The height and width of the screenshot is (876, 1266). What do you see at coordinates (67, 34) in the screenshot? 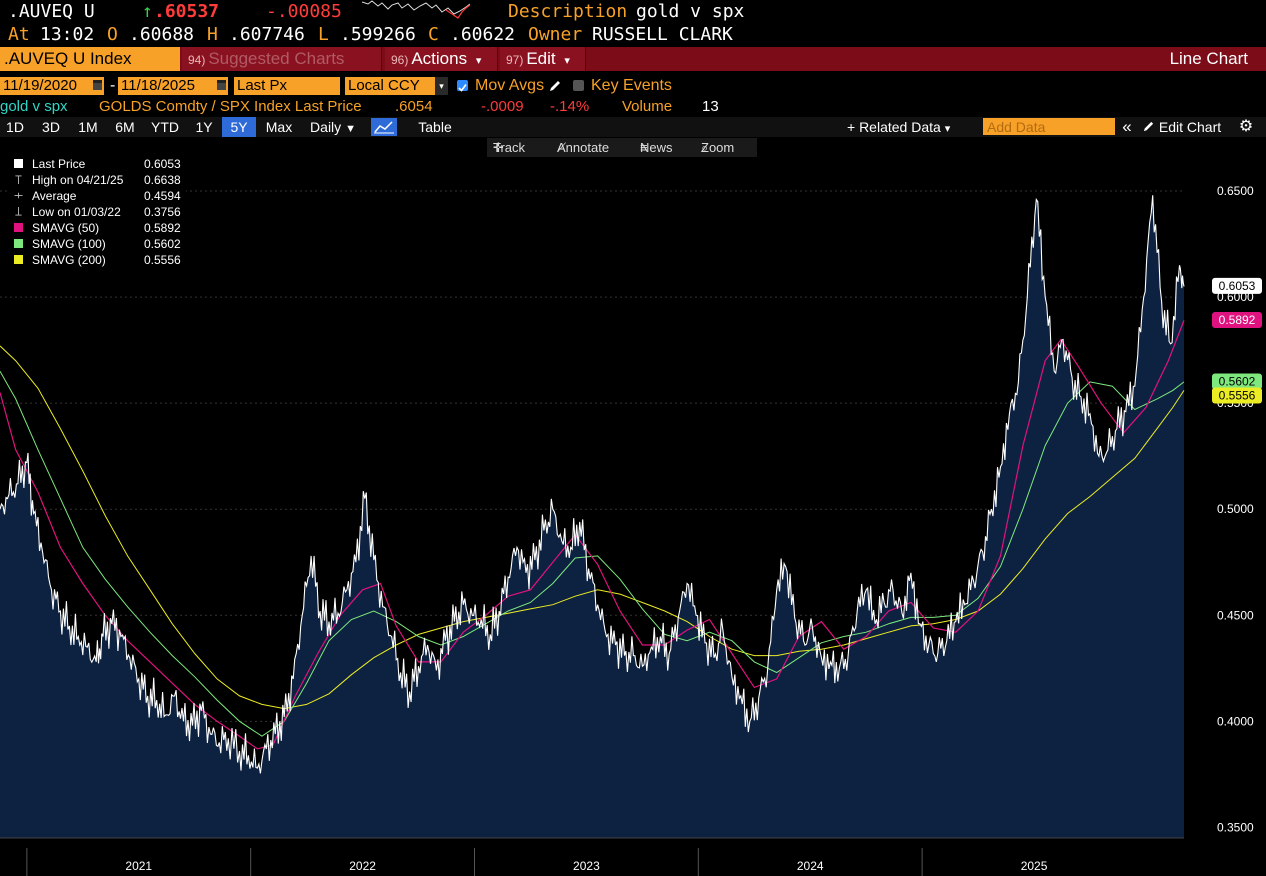
I see `quote-time: 13:02` at bounding box center [67, 34].